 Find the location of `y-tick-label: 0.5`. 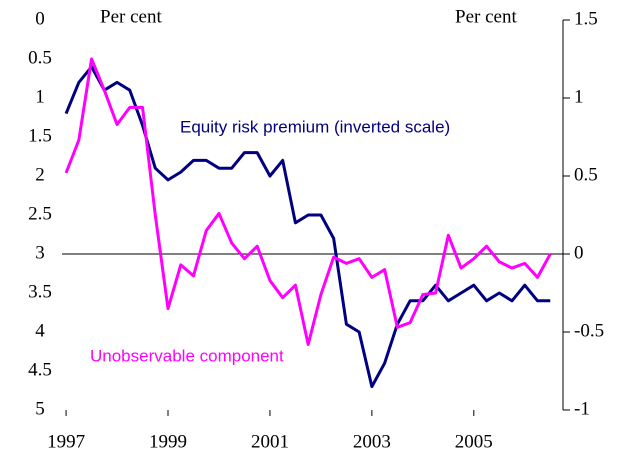

y-tick-label: 0.5 is located at coordinates (40, 57).